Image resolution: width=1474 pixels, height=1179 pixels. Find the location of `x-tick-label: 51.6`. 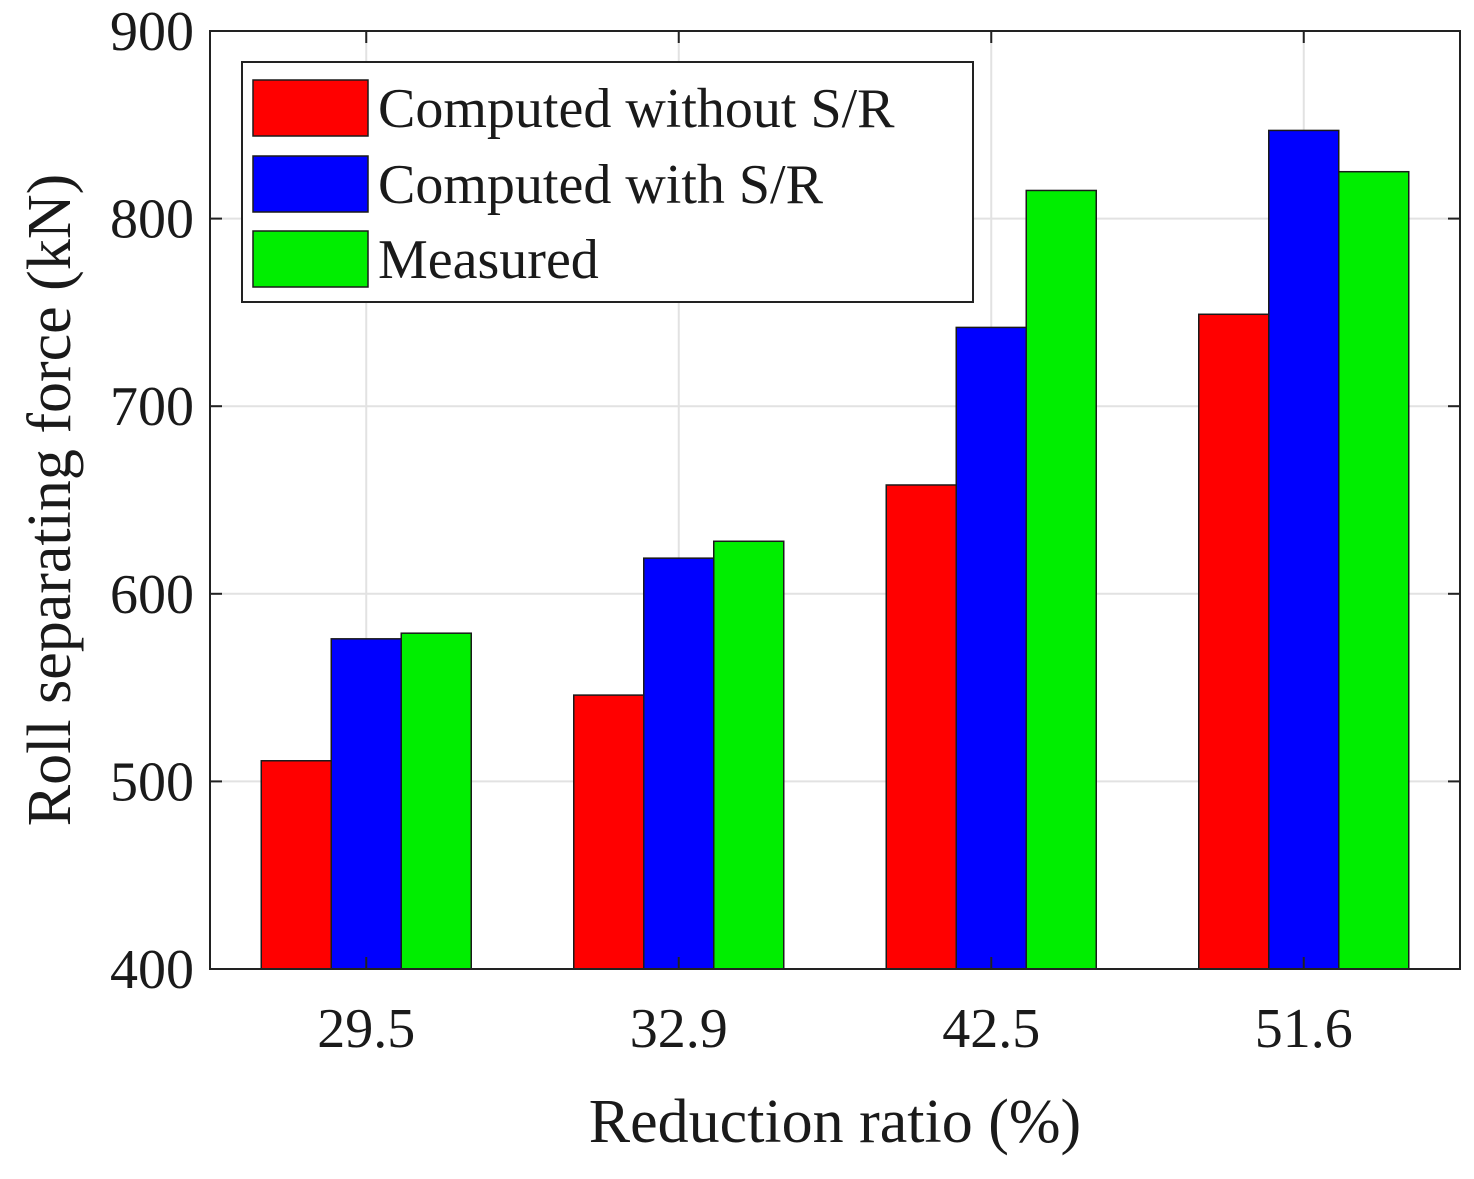

x-tick-label: 51.6 is located at coordinates (1304, 1029).